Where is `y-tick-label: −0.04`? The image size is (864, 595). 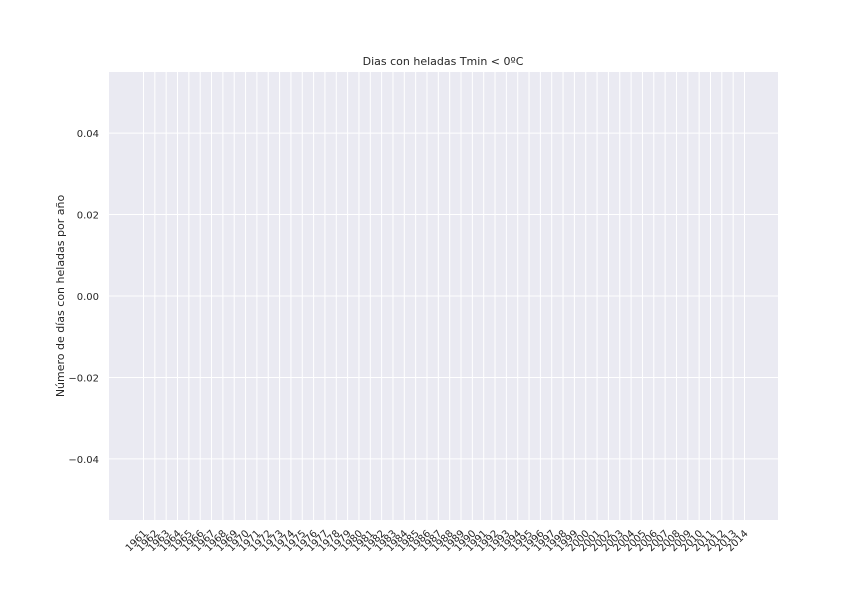
y-tick-label: −0.04 is located at coordinates (83, 460).